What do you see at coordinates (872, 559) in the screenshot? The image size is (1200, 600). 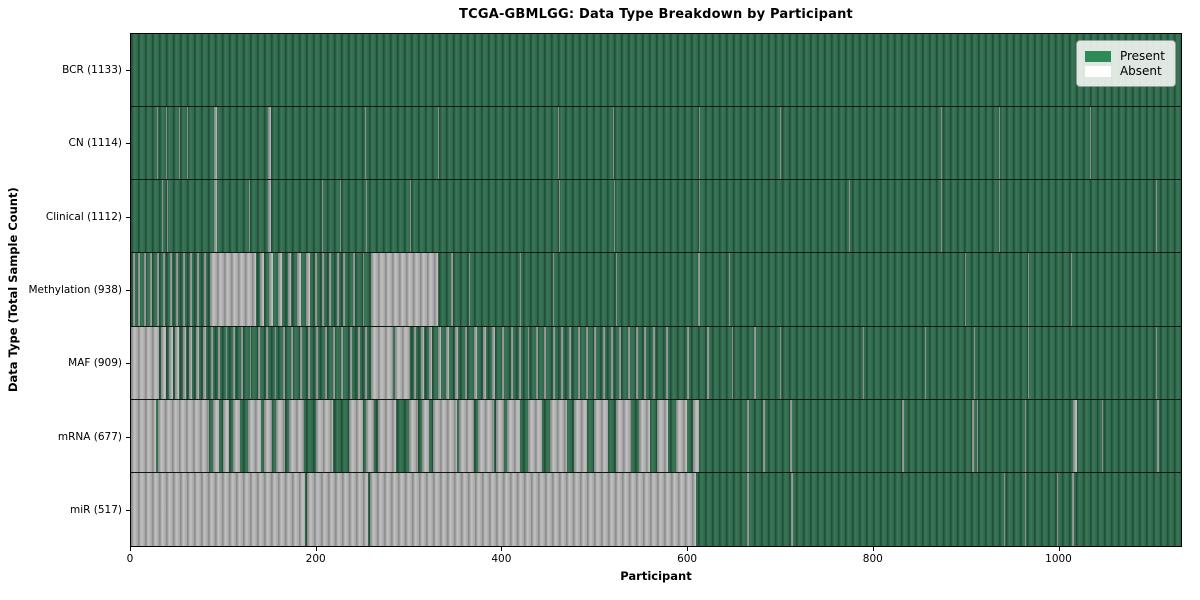 I see `x-tick-label-800: 800` at bounding box center [872, 559].